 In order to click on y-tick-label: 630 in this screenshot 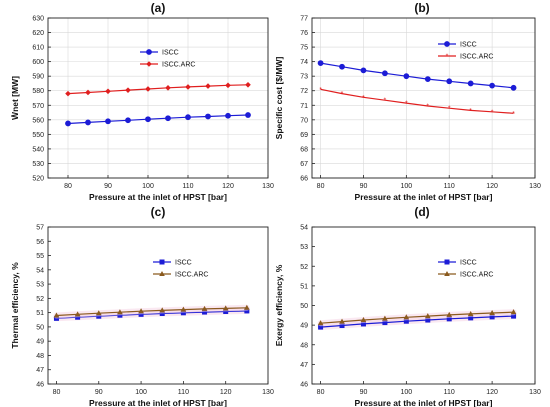, I will do `click(38, 19)`.